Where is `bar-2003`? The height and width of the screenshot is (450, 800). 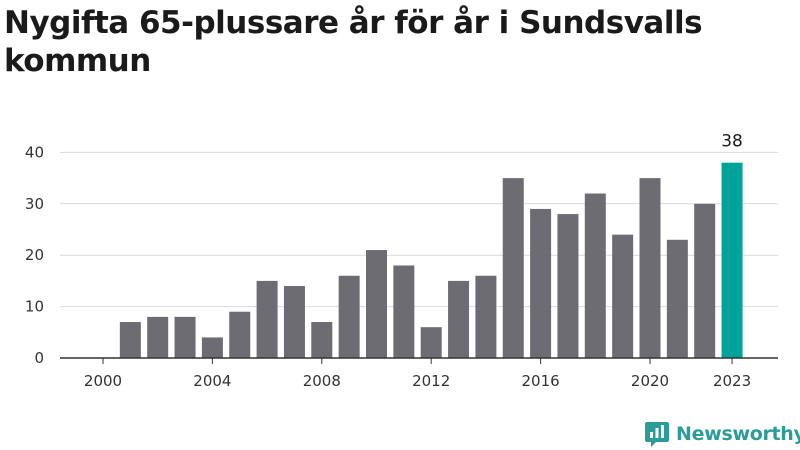
bar-2003 is located at coordinates (185, 337).